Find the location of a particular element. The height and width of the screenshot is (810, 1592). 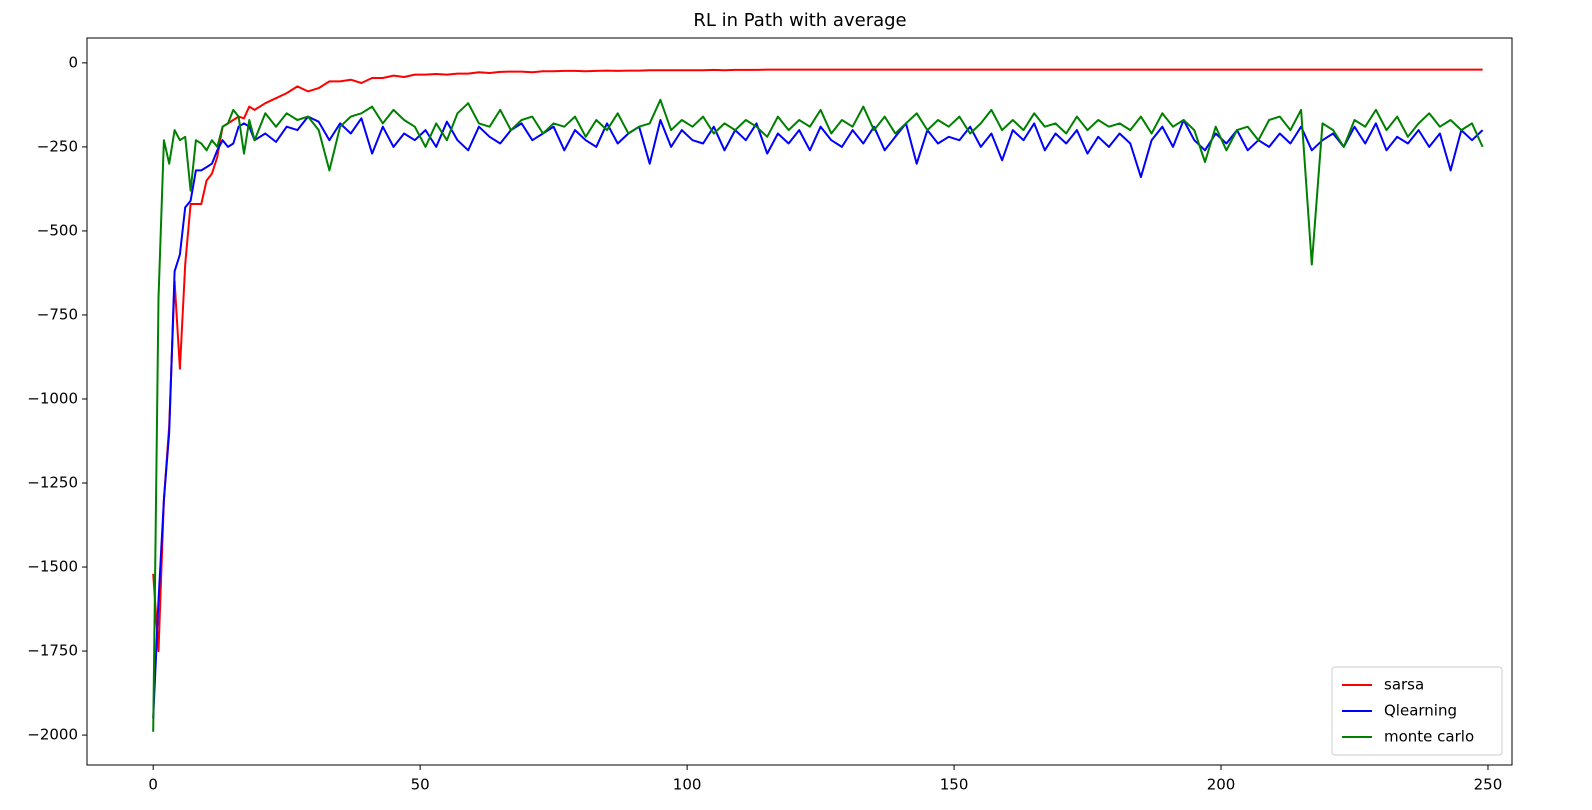

x-tick-label: 150 is located at coordinates (954, 785).